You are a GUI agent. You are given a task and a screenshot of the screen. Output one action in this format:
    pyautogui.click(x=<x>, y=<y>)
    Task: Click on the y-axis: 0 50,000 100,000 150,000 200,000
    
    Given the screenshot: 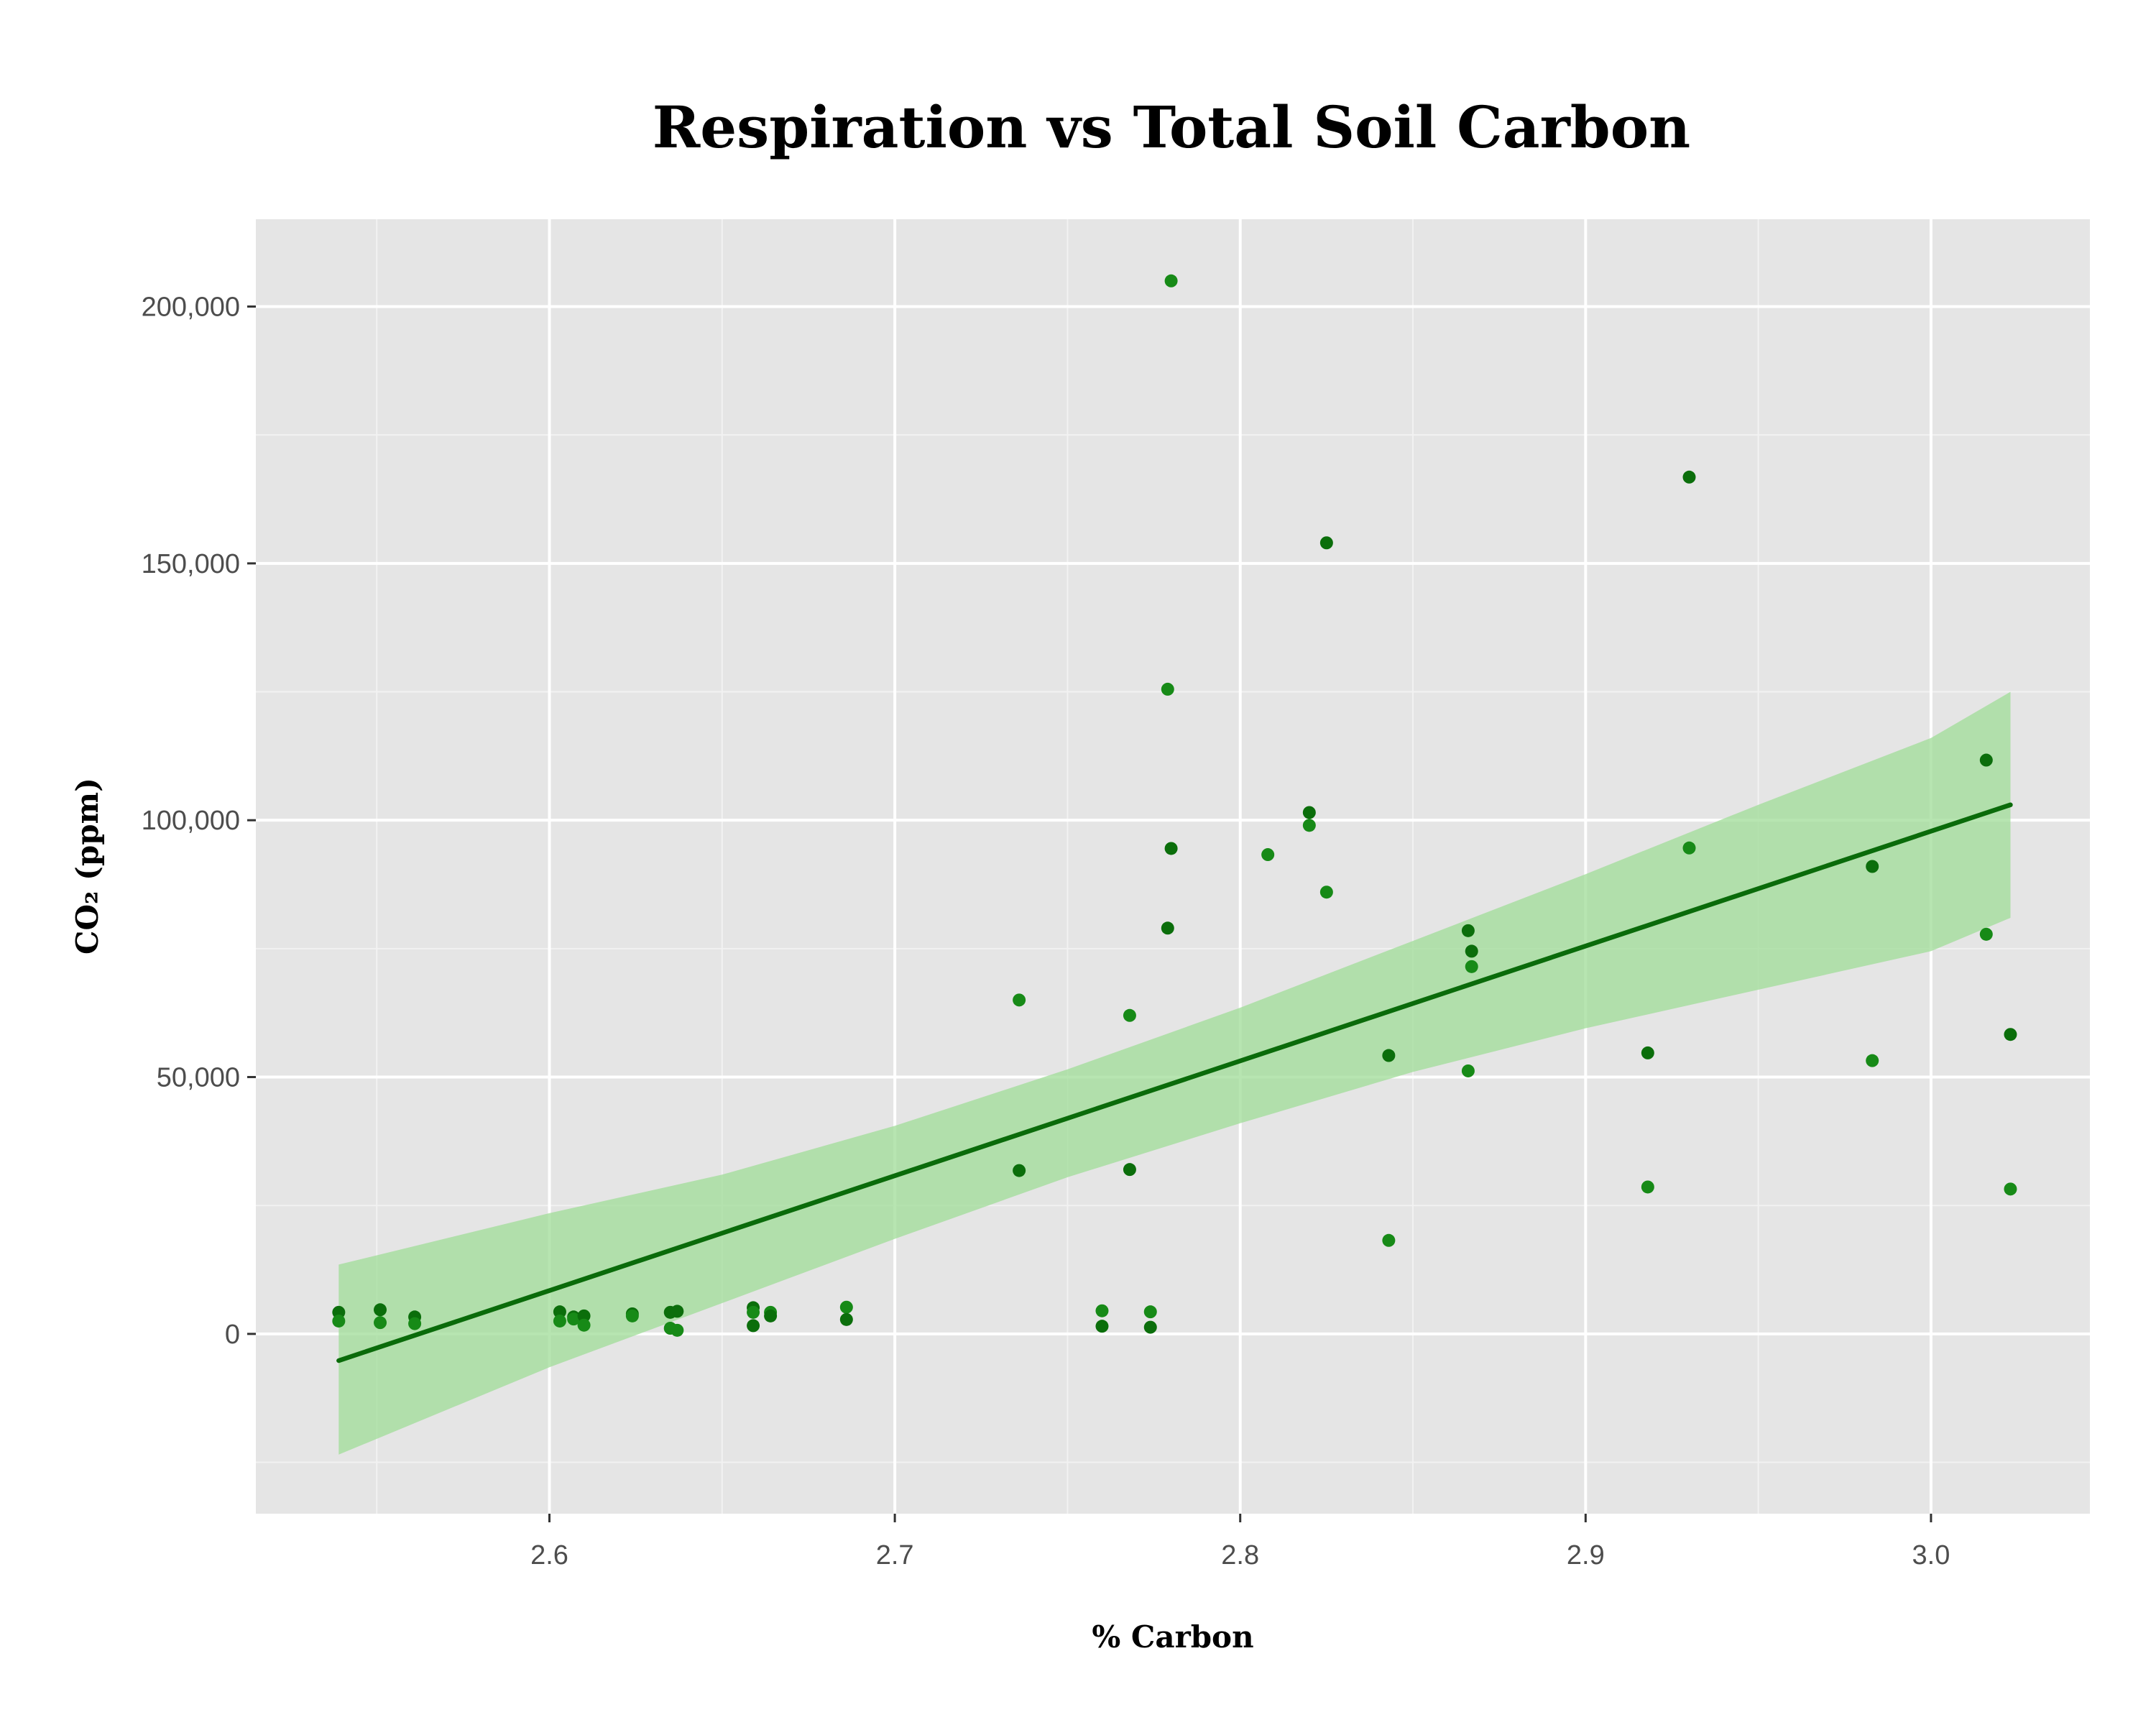 What is the action you would take?
    pyautogui.click(x=199, y=821)
    